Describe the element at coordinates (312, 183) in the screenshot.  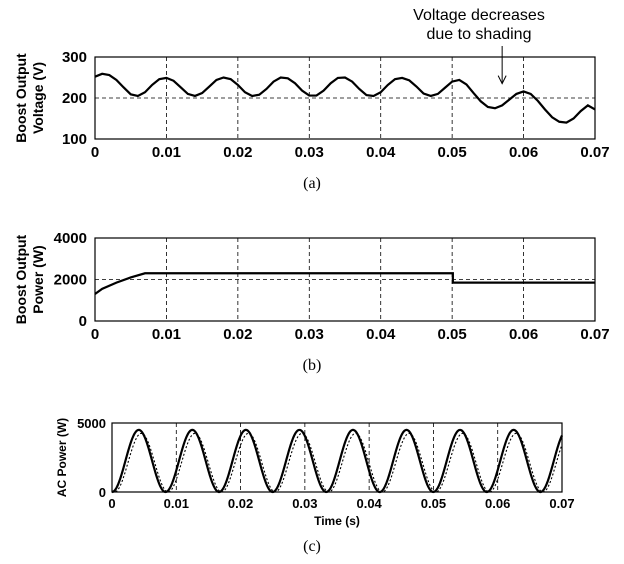
I see `panel-caption: (a)` at that location.